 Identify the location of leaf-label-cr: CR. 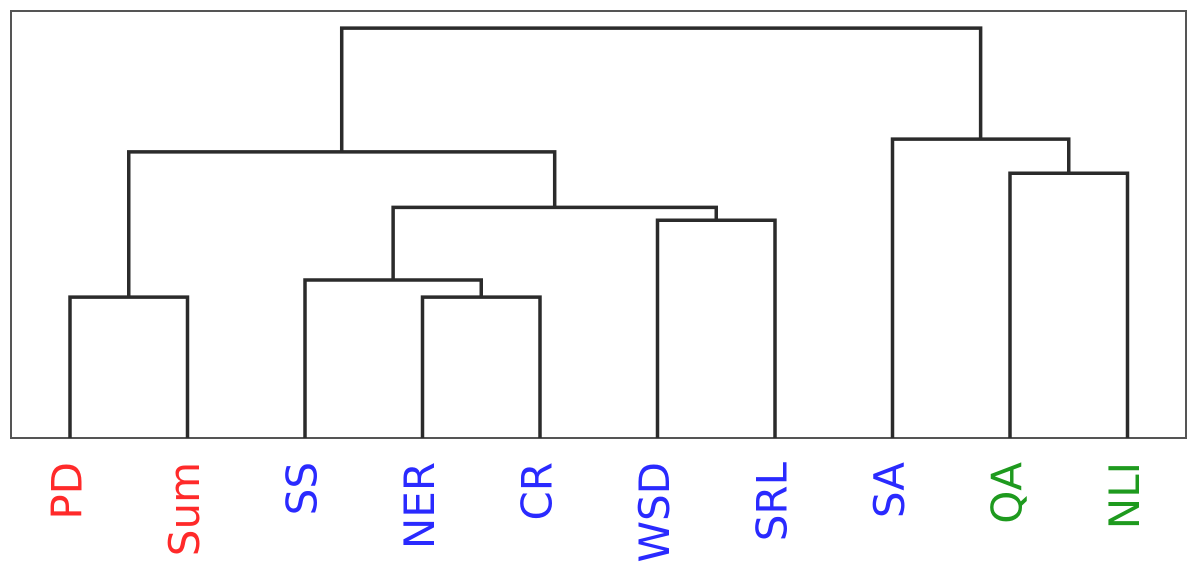
(537, 491).